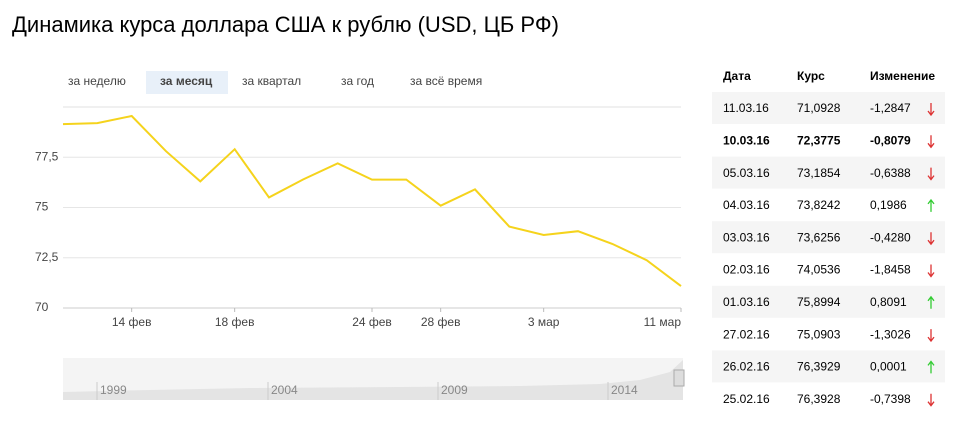  Describe the element at coordinates (97, 81) in the screenshot. I see `tab: за неделю` at that location.